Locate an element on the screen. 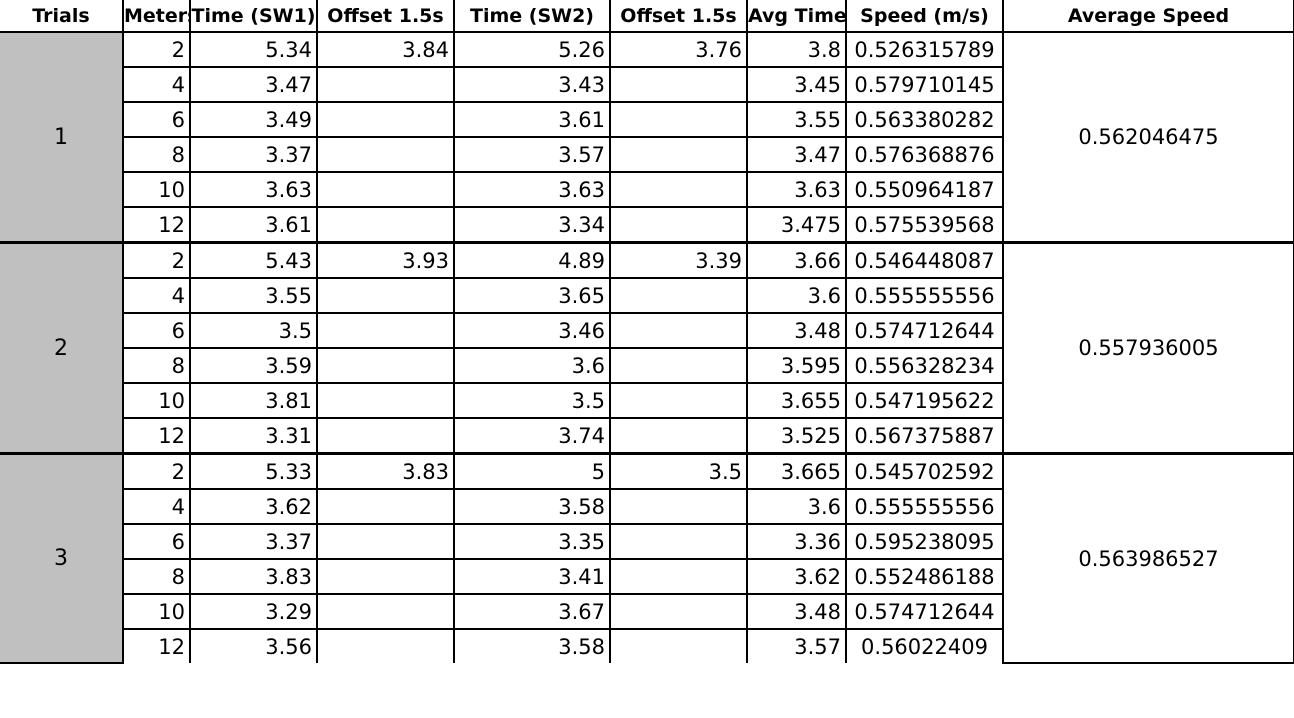  cell-time-sw2: 3.74 is located at coordinates (532, 436).